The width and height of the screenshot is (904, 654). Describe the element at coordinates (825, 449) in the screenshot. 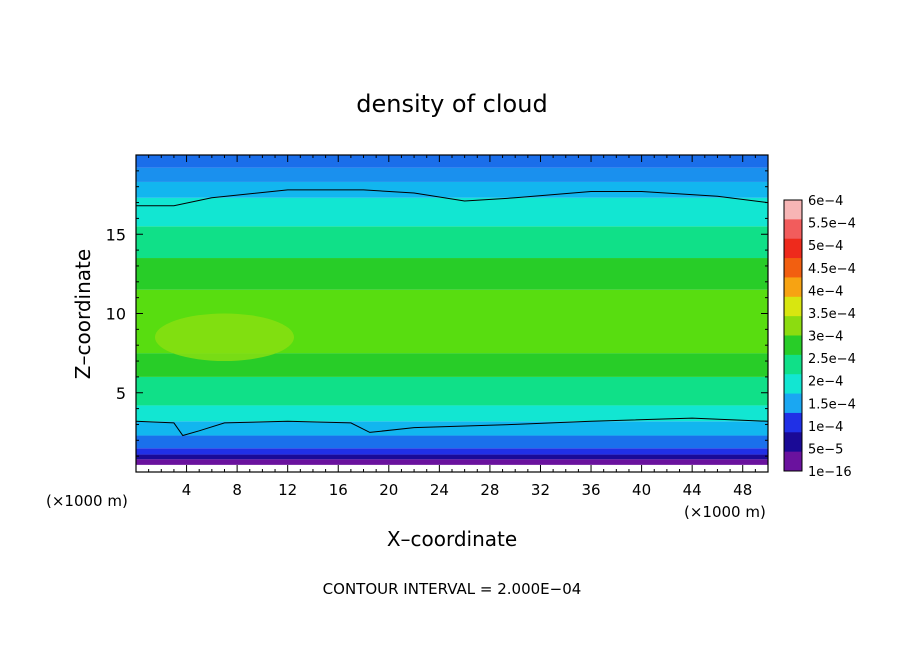

I see `colorbar-label: 5e−5` at that location.